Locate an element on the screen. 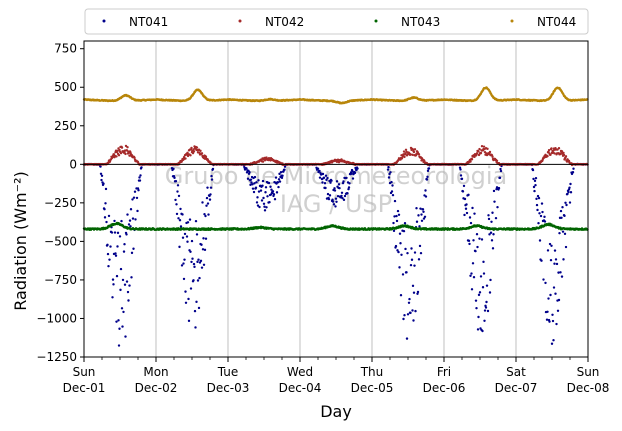 The image size is (622, 431). legend-marker-nt042 is located at coordinates (240, 21).